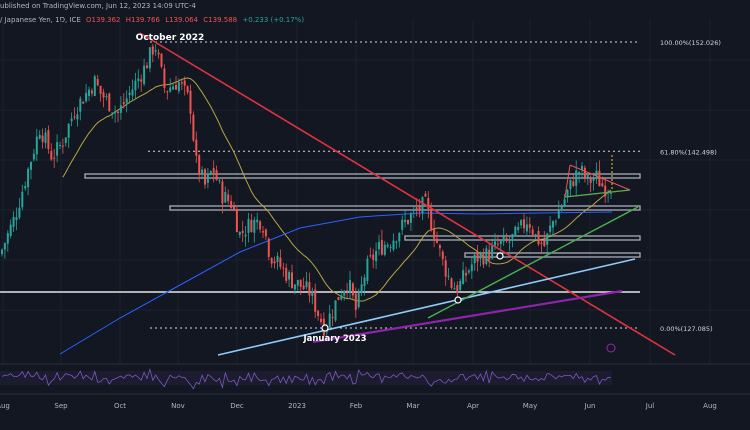  I want to click on support-trendline-green, so click(533, 262).